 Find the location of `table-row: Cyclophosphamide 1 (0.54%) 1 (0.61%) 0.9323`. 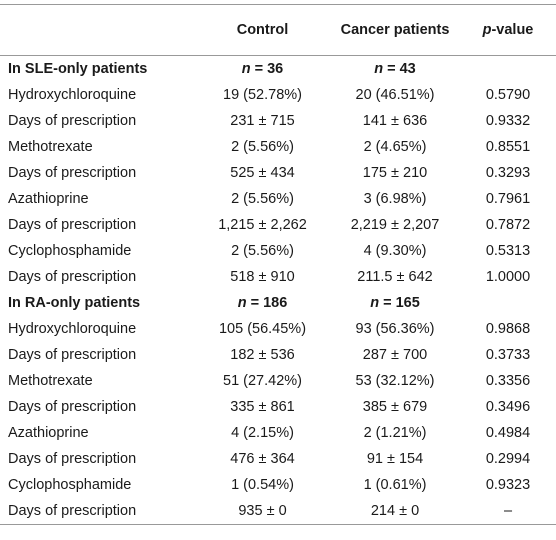

table-row: Cyclophosphamide 1 (0.54%) 1 (0.61%) 0.9323 is located at coordinates (278, 485).